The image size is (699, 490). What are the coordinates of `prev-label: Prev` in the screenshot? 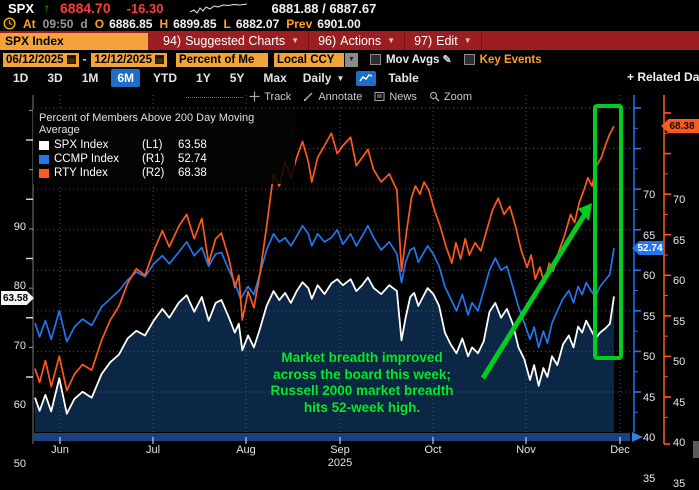 It's located at (299, 23).